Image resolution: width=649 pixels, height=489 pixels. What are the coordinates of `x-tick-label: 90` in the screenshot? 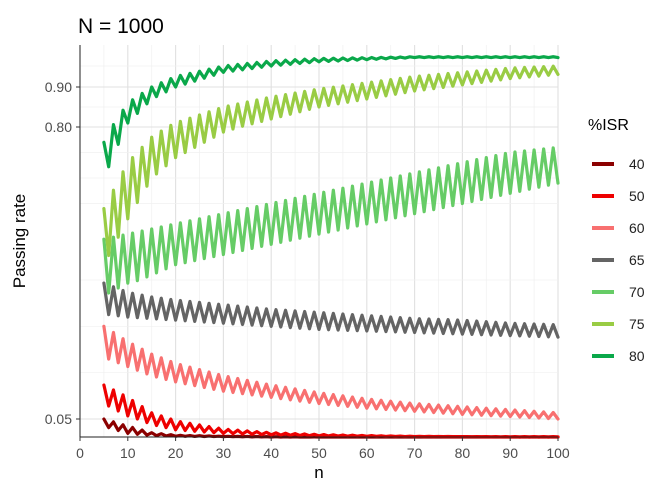 It's located at (510, 453).